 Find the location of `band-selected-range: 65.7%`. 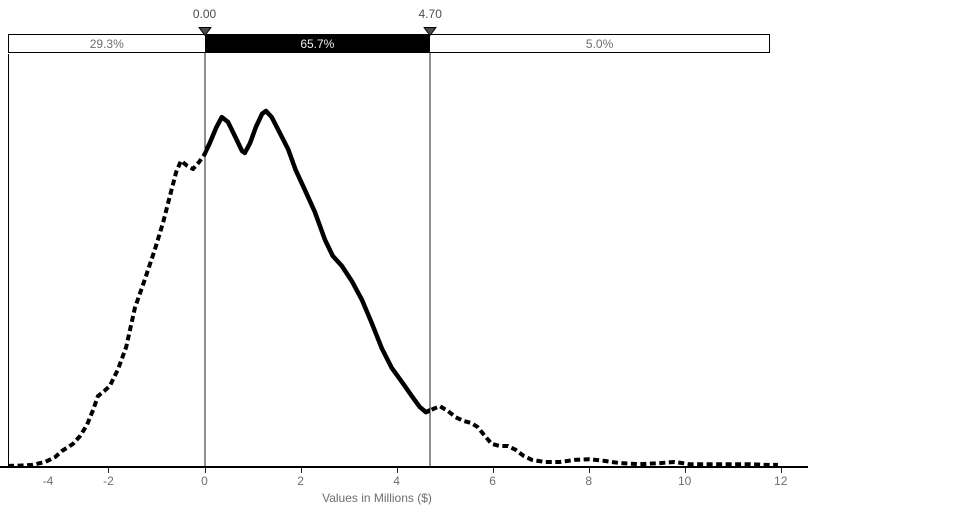

band-selected-range: 65.7% is located at coordinates (317, 43).